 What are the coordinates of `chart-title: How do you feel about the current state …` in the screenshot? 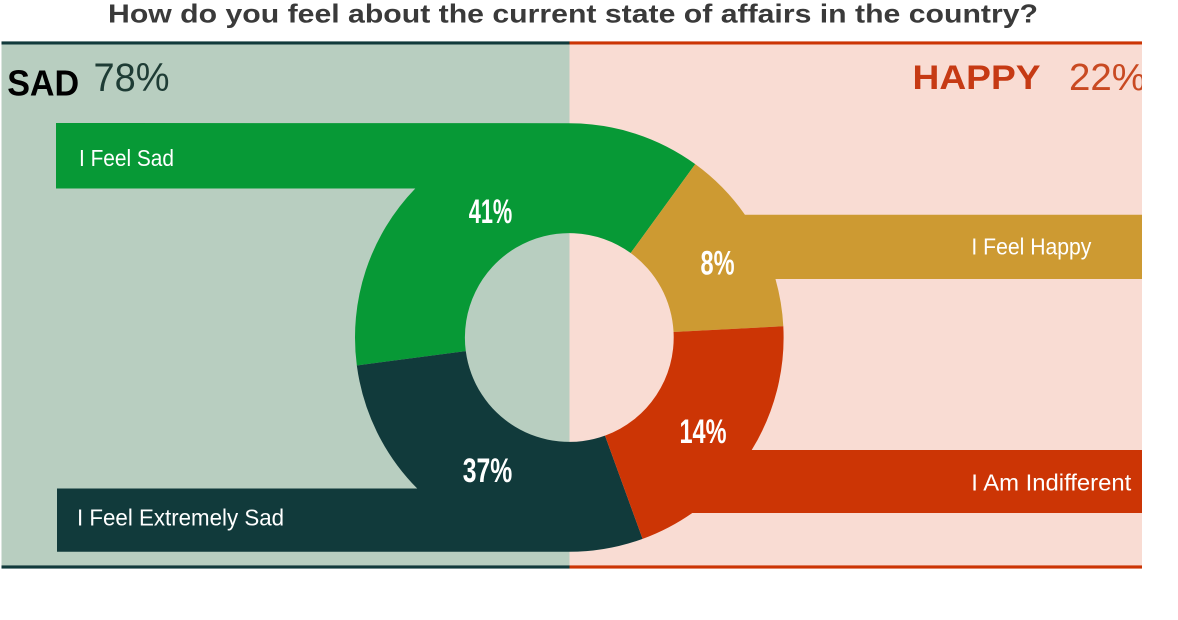 It's located at (573, 14).